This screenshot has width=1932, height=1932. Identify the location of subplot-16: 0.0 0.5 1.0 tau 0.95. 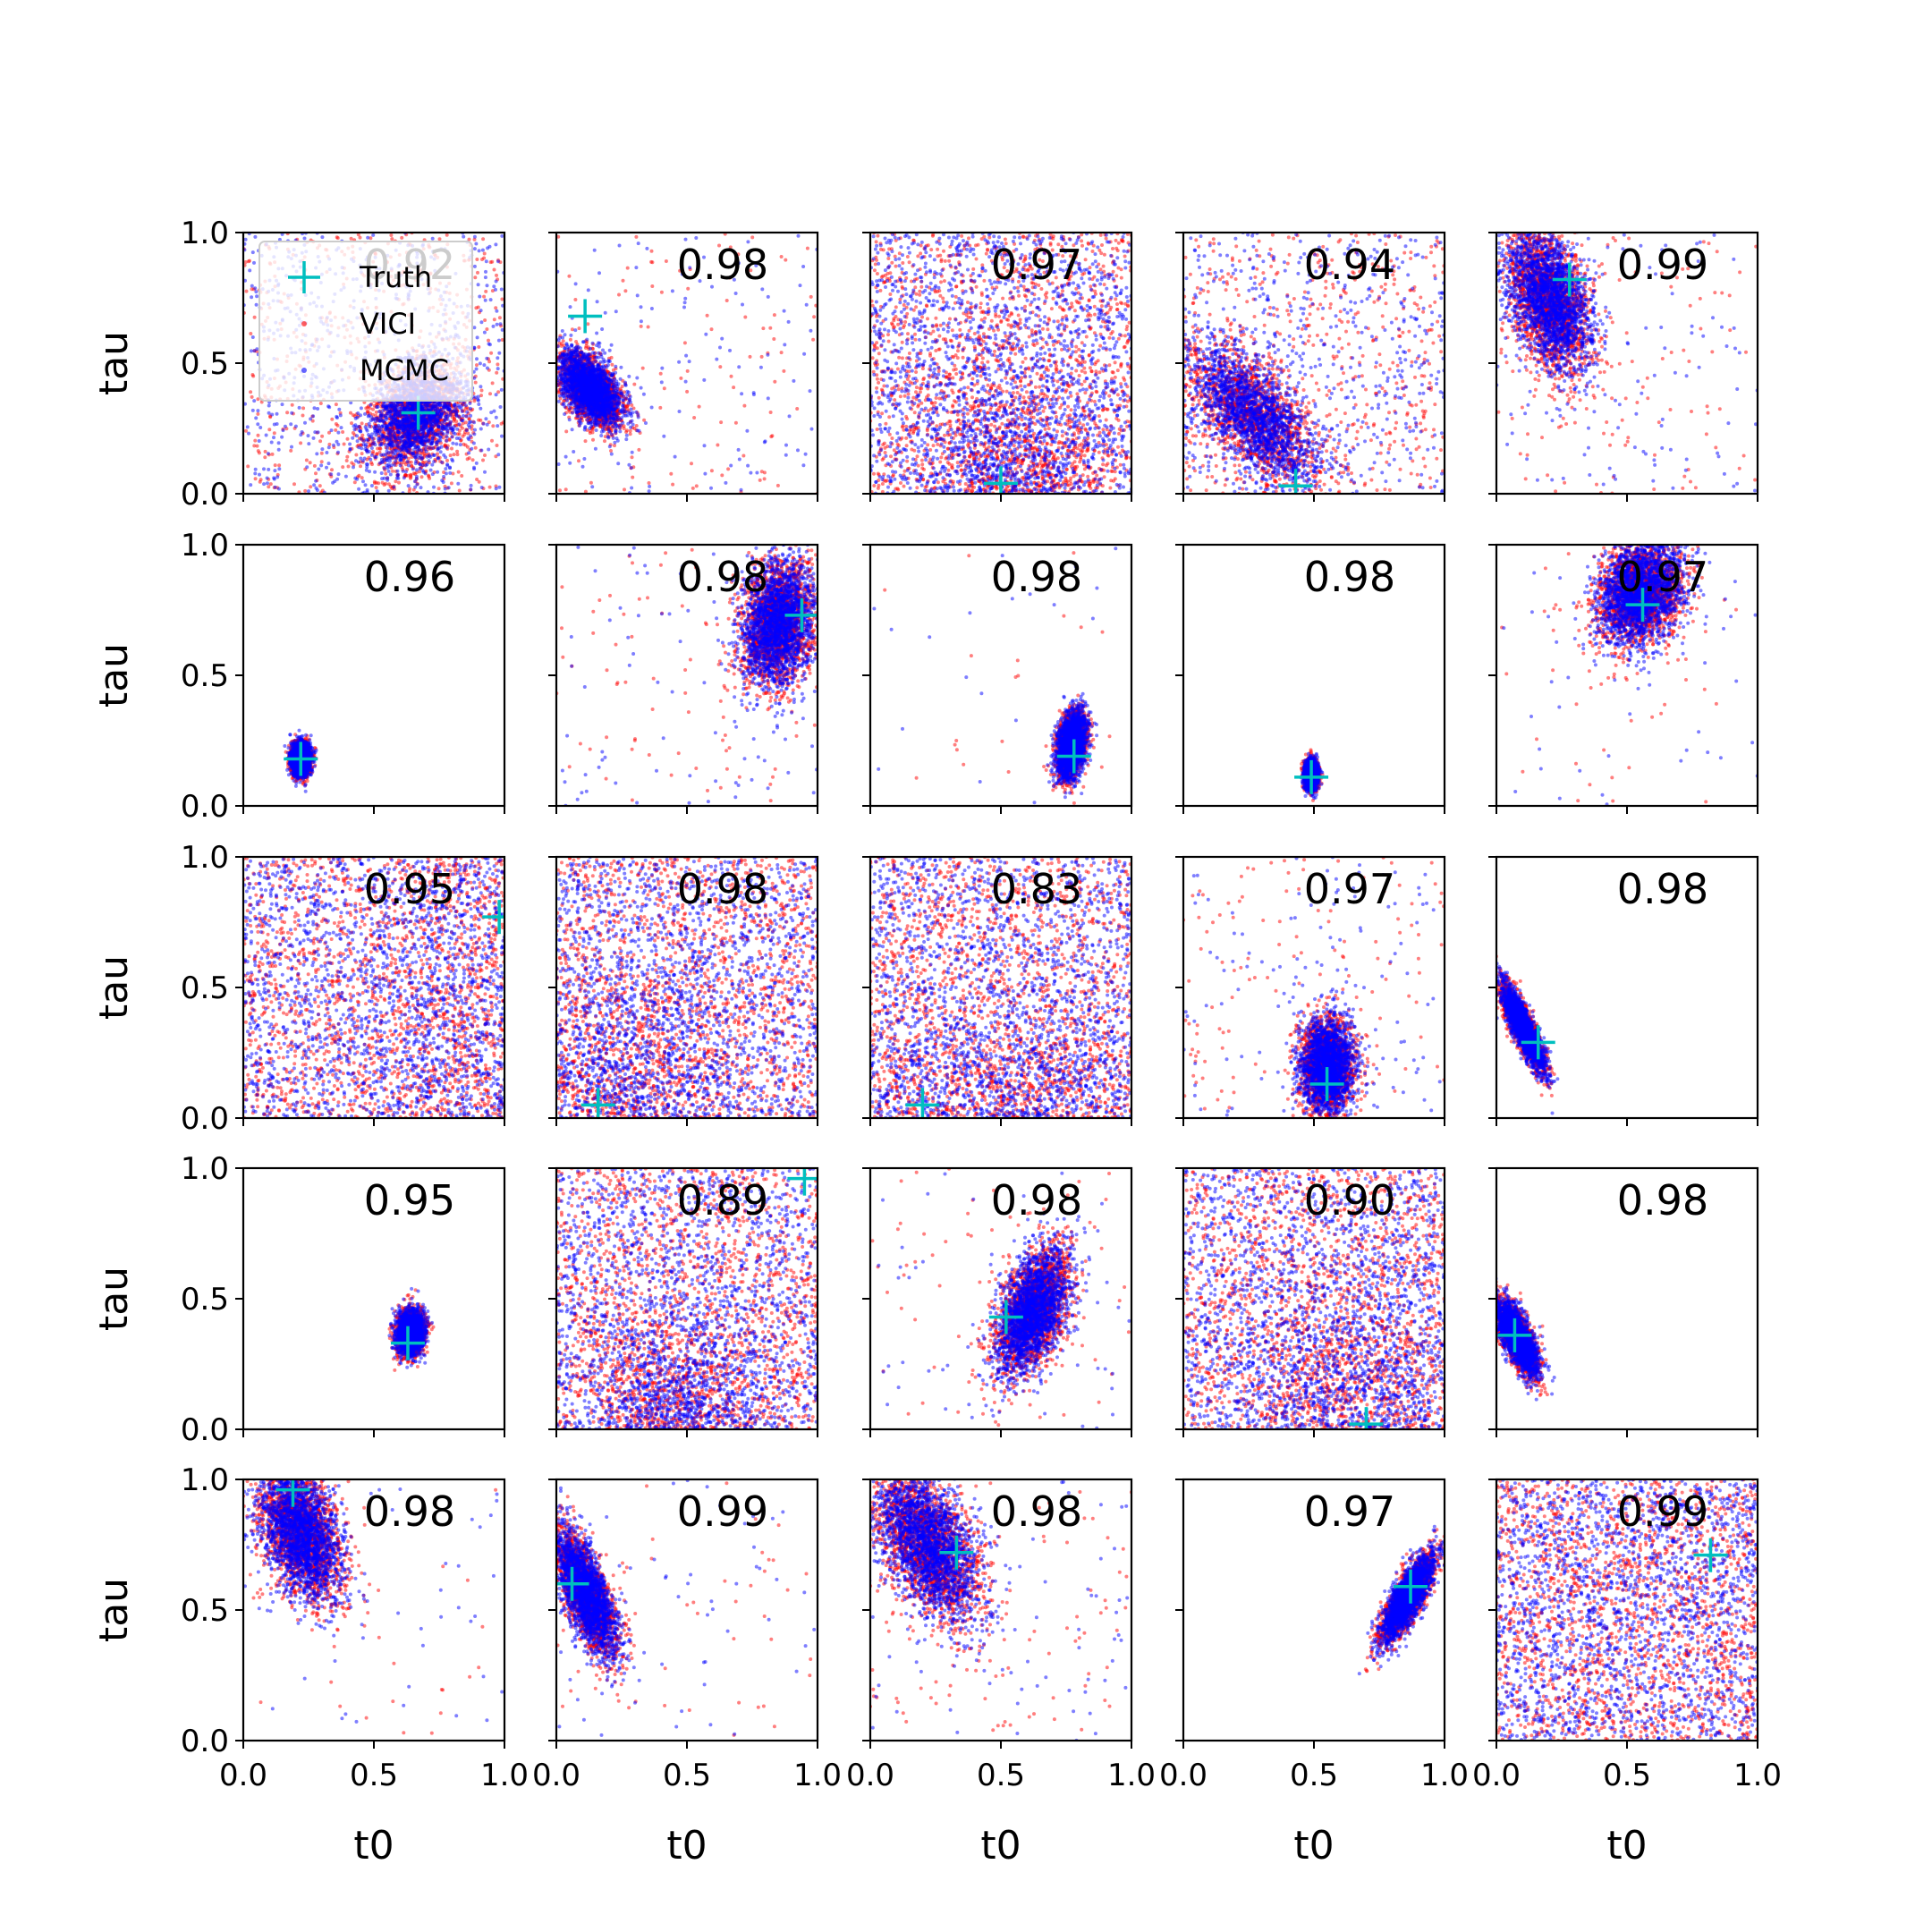
(297, 1299).